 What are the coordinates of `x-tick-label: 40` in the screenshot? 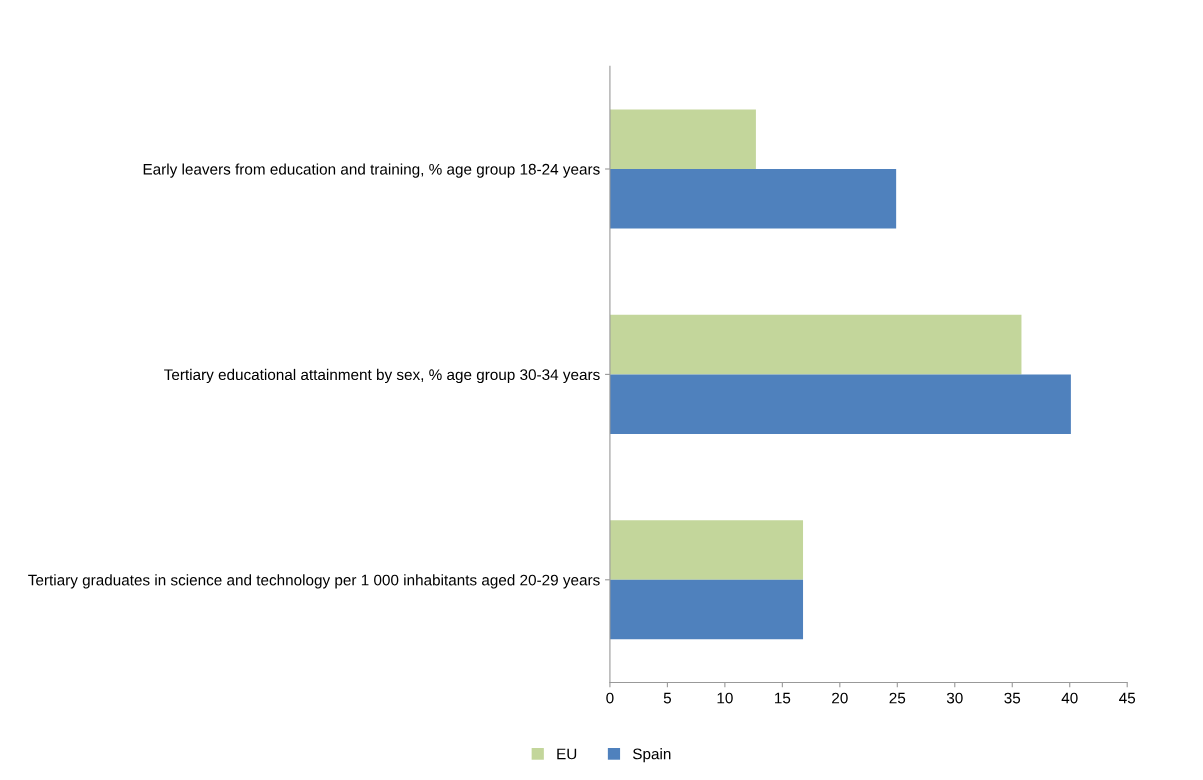 It's located at (1069, 698).